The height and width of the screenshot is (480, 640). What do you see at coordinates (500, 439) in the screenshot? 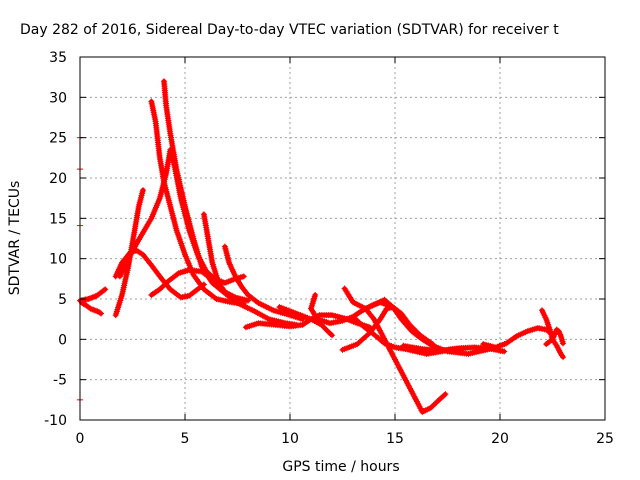
I see `x-tick-label: 20` at bounding box center [500, 439].